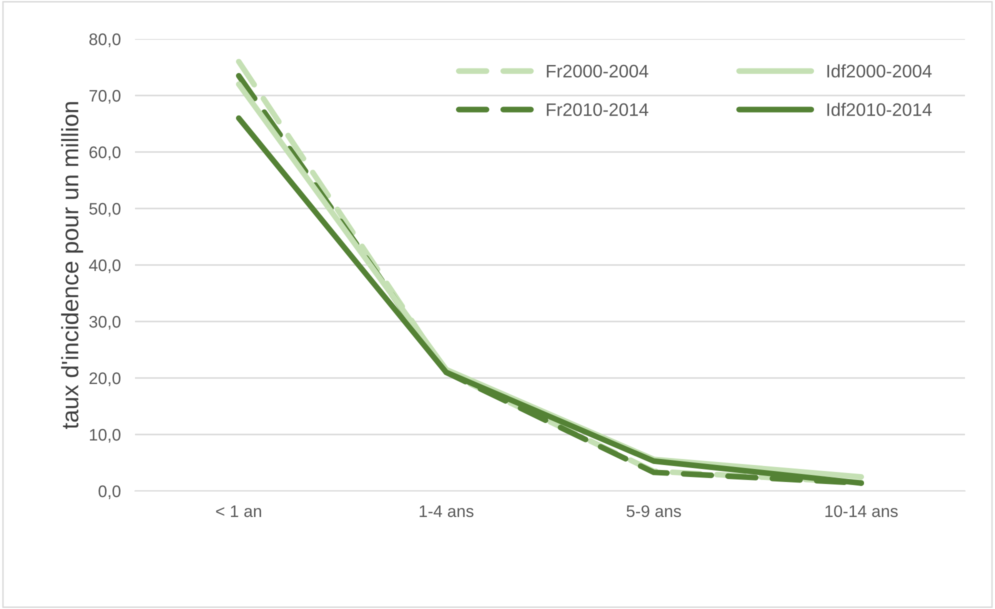 The width and height of the screenshot is (995, 609). I want to click on x-tick-label: 1-4 ans, so click(447, 512).